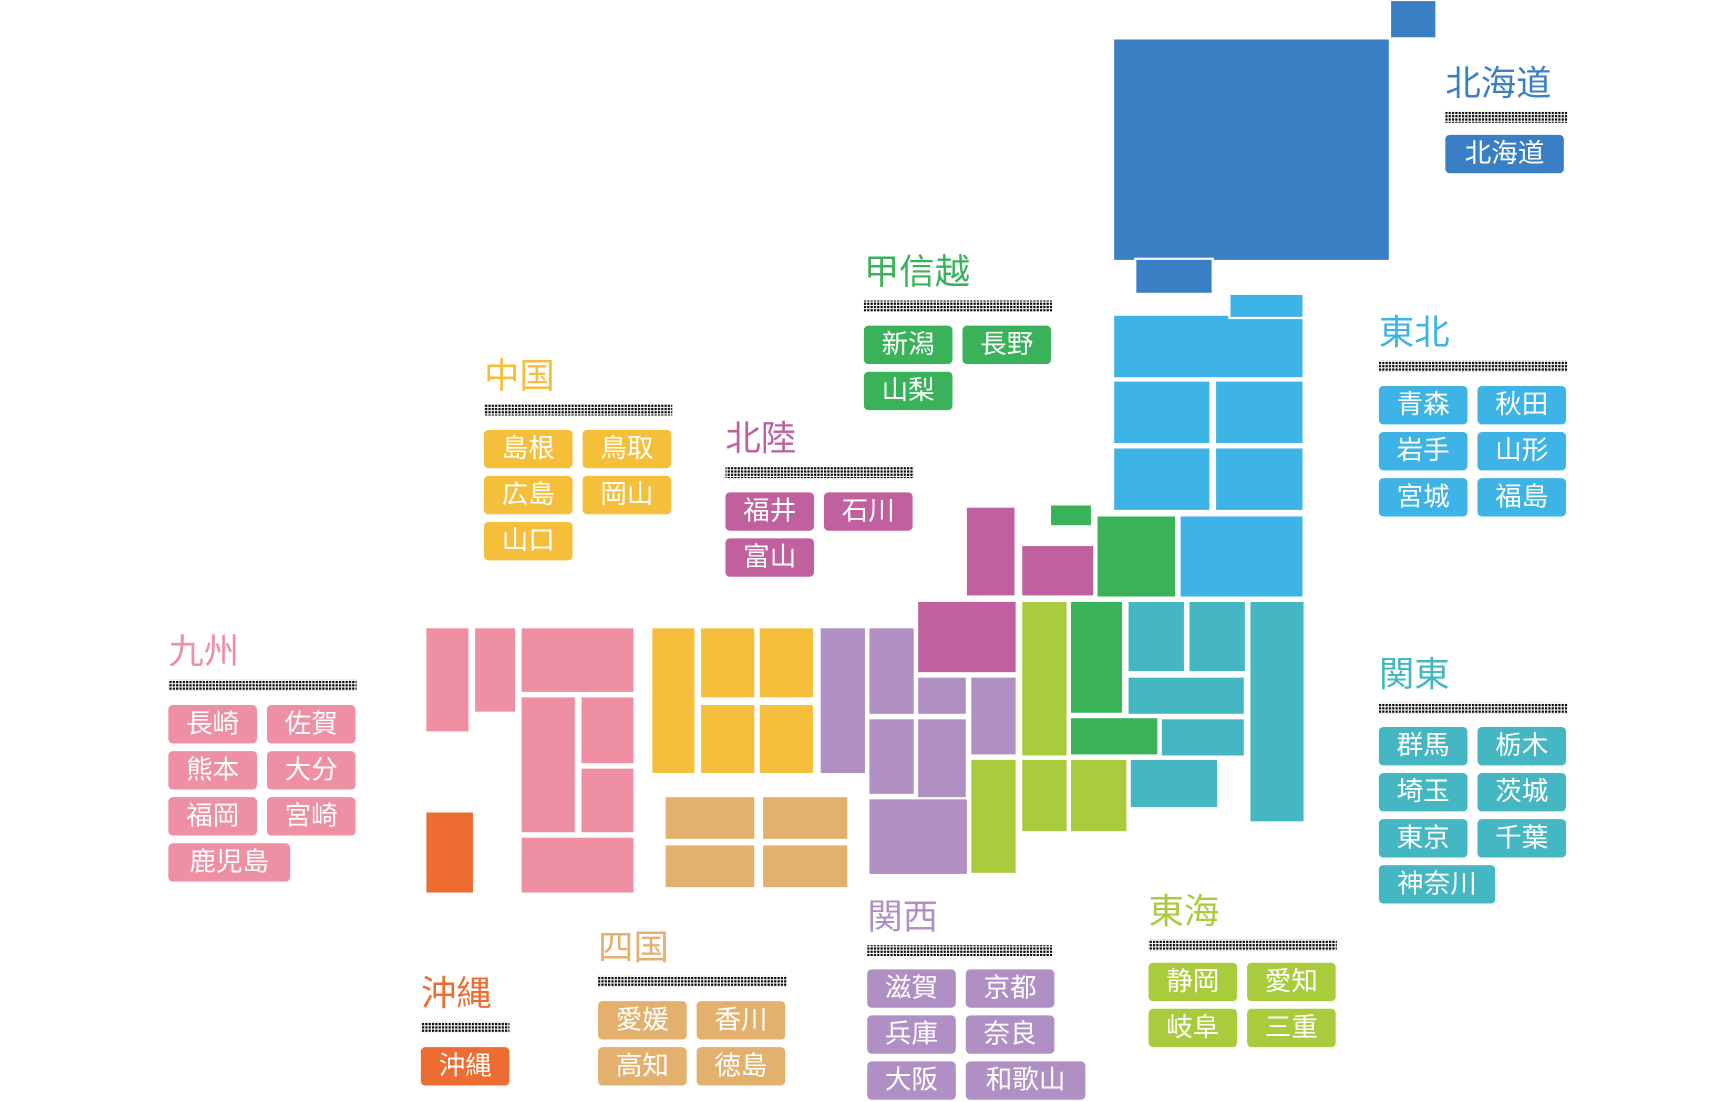 The width and height of the screenshot is (1720, 1102). I want to click on prefecture-button: 島根, so click(528, 449).